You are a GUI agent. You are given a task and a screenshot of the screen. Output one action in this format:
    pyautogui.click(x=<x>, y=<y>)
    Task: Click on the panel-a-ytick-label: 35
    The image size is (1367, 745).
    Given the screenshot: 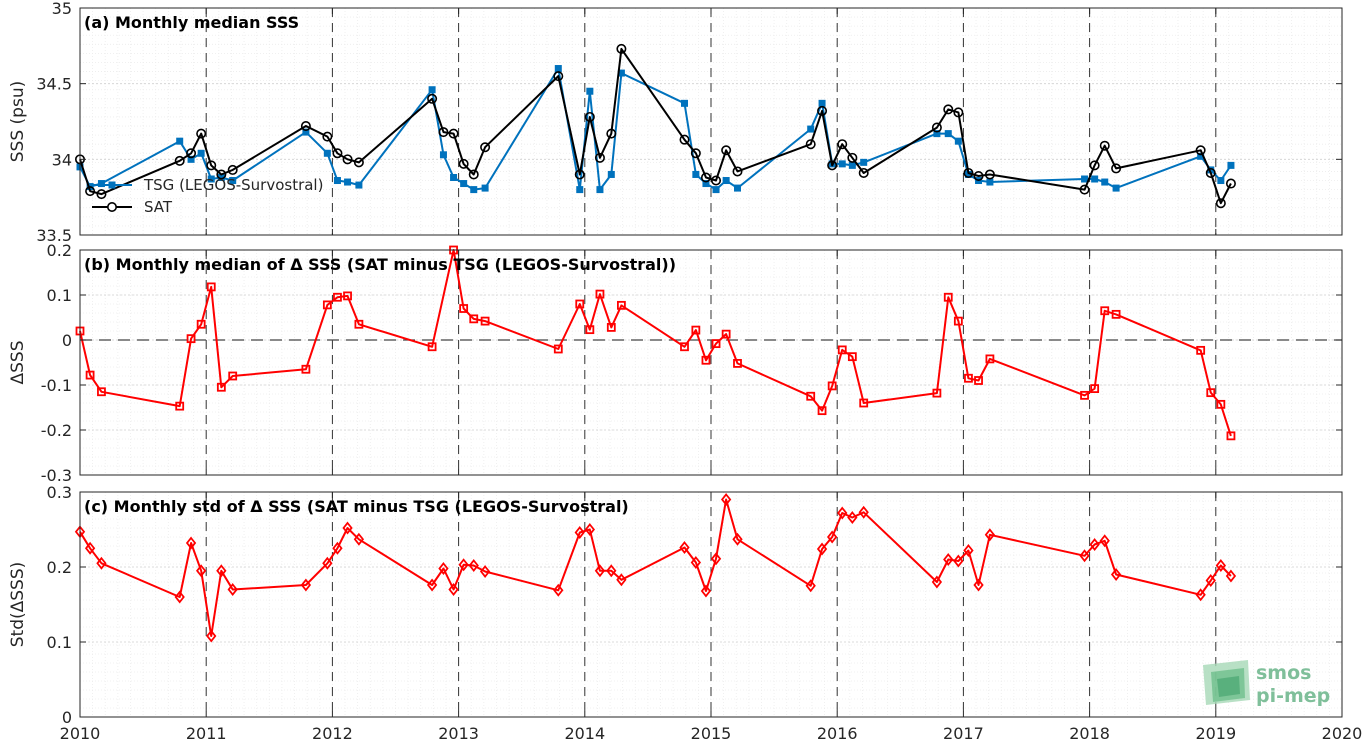 What is the action you would take?
    pyautogui.click(x=62, y=9)
    